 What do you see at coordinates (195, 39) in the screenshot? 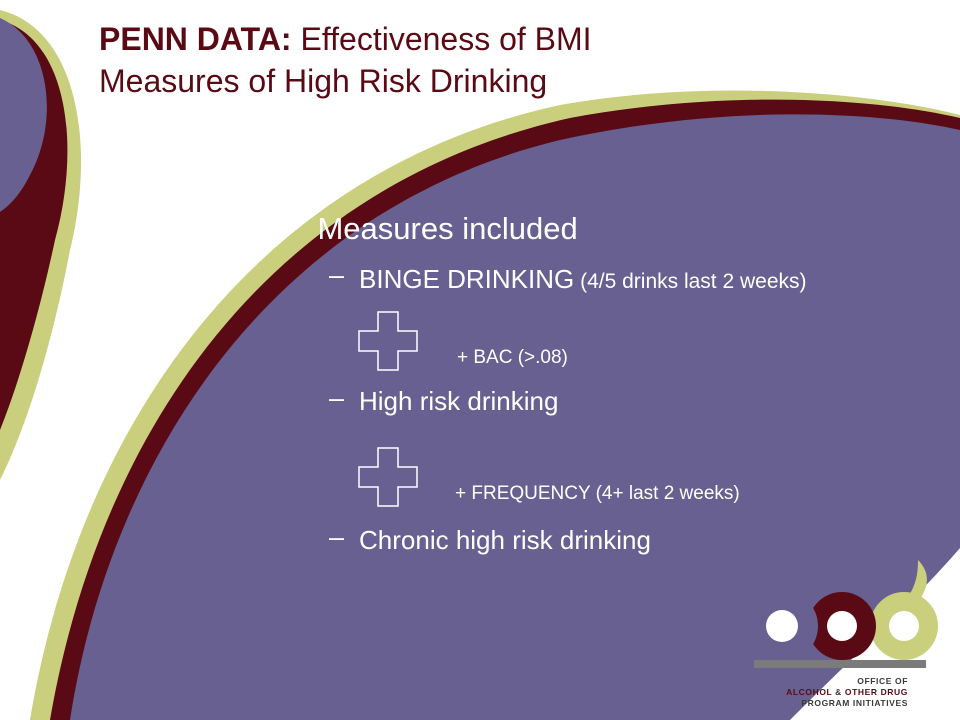
I see `title-strong: PENN DATA:` at bounding box center [195, 39].